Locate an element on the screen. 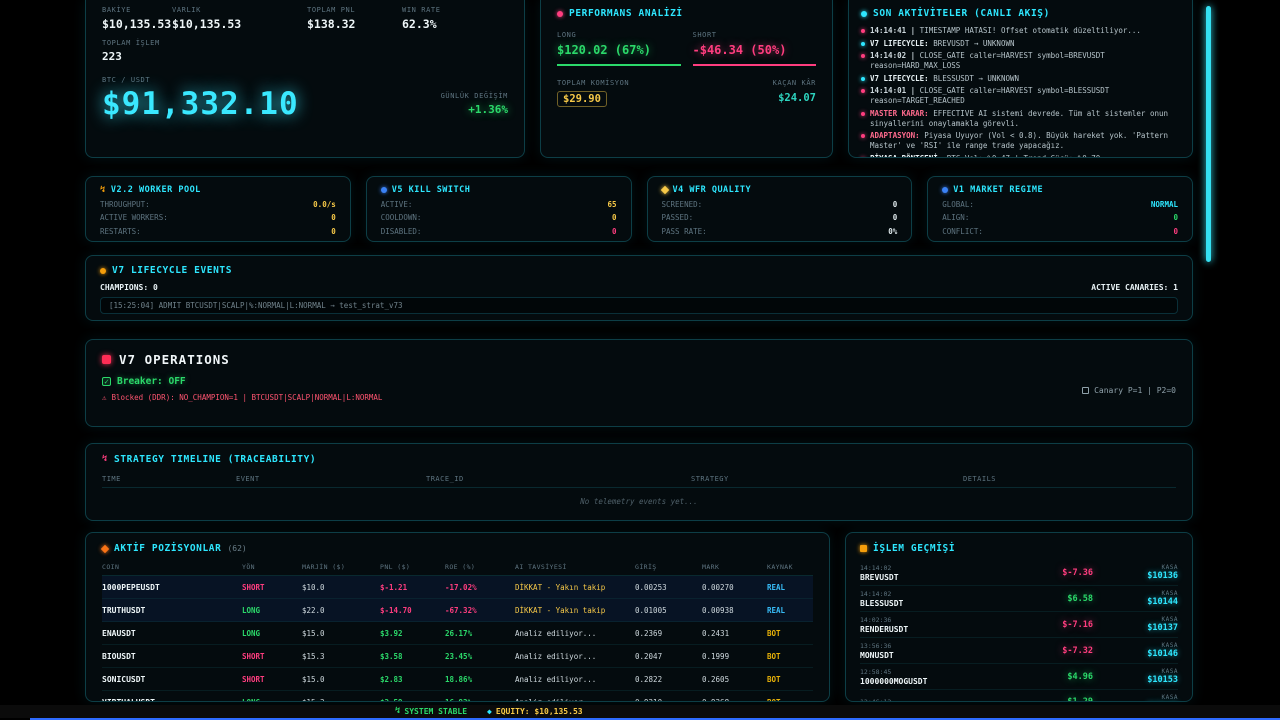 The width and height of the screenshot is (1280, 720). stat-value: 65 is located at coordinates (612, 204).